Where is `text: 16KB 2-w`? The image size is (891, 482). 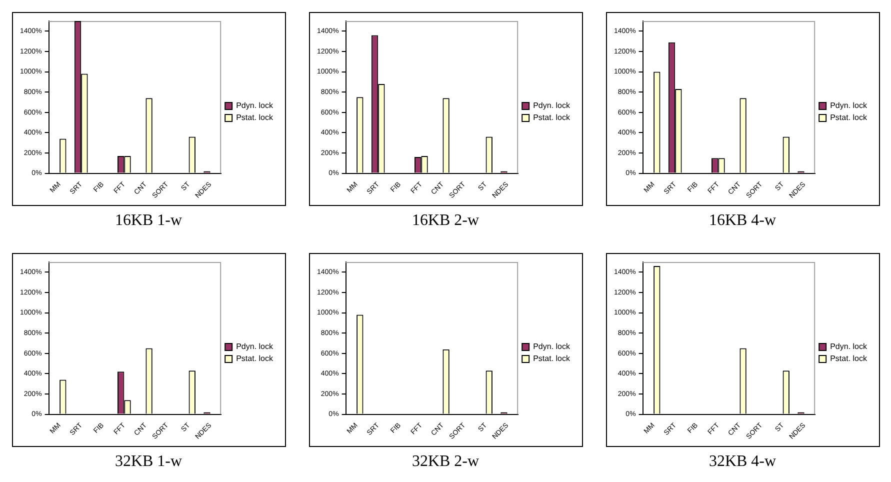 text: 16KB 2-w is located at coordinates (445, 221).